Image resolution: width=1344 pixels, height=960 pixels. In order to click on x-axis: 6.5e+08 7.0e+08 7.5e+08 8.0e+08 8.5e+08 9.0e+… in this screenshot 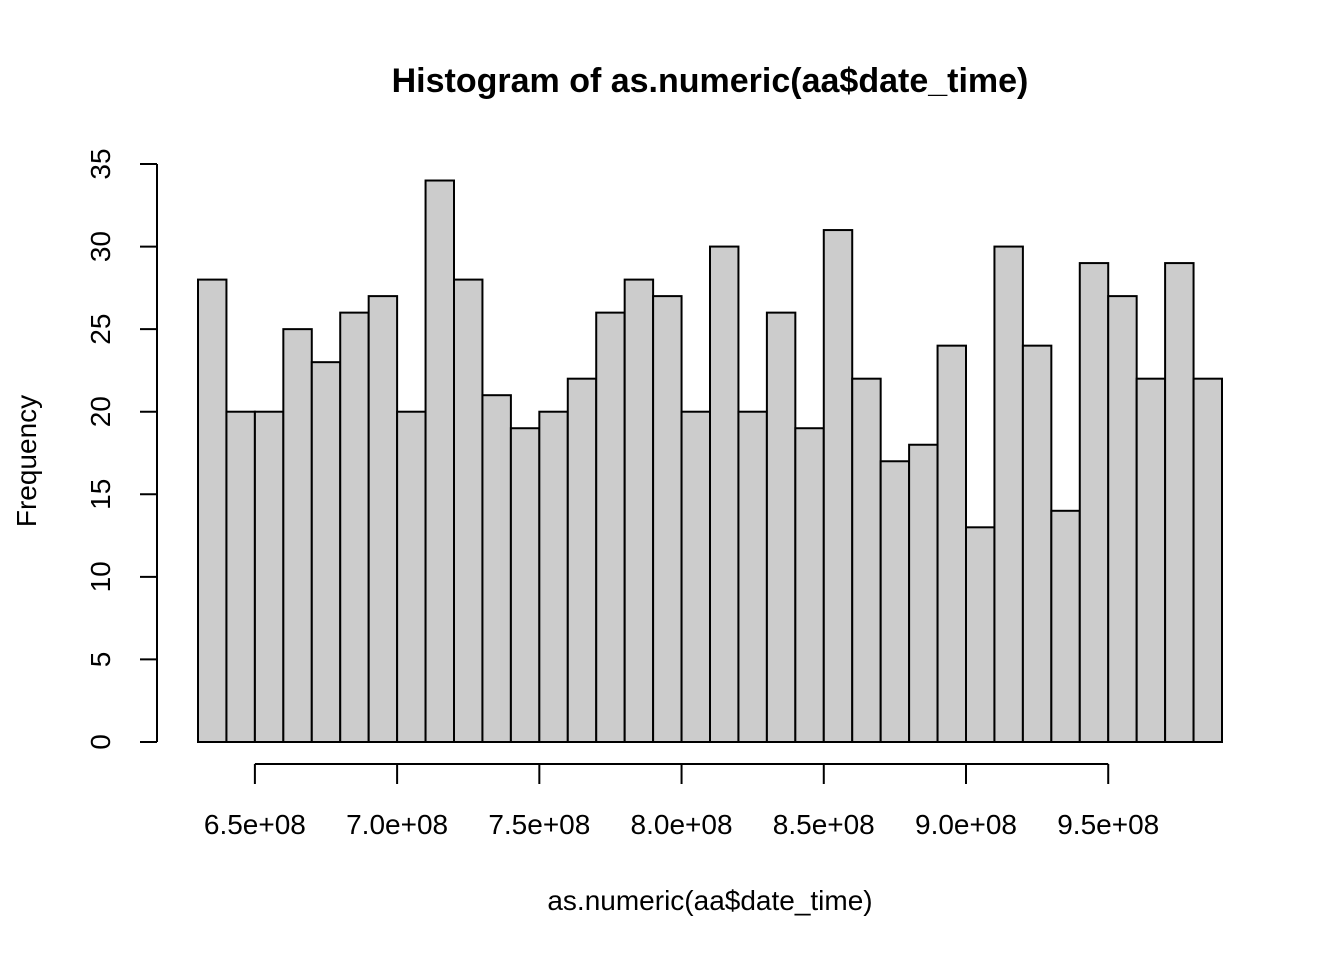, I will do `click(681, 801)`.